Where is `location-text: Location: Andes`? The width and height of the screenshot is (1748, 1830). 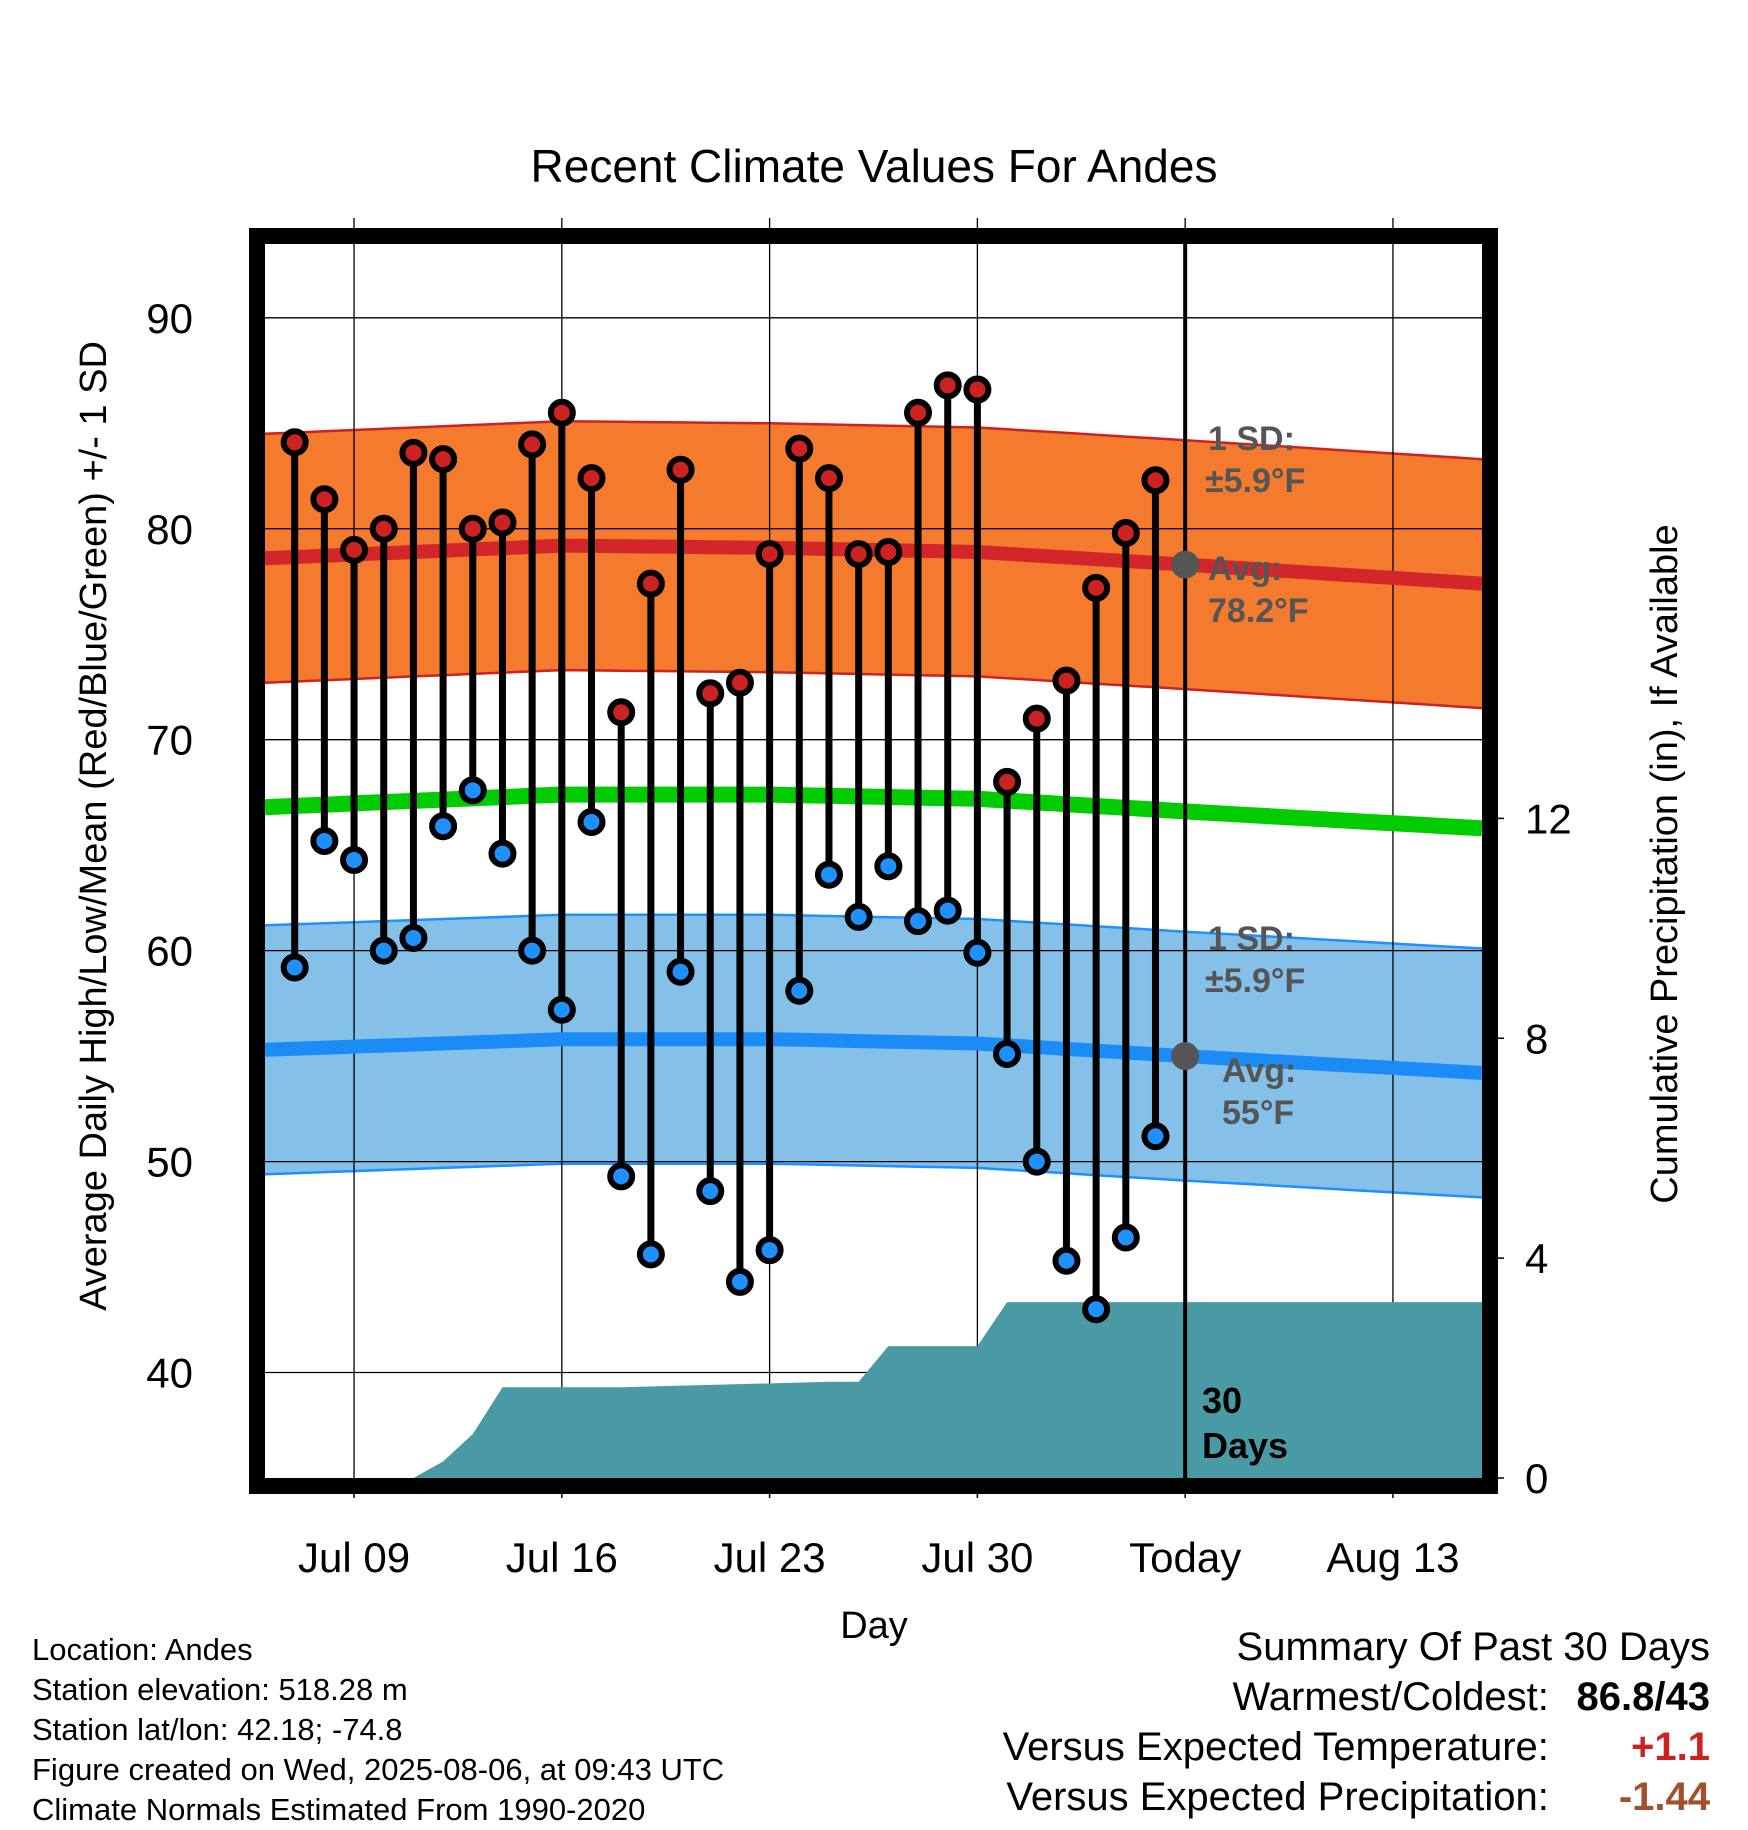 location-text: Location: Andes is located at coordinates (142, 1649).